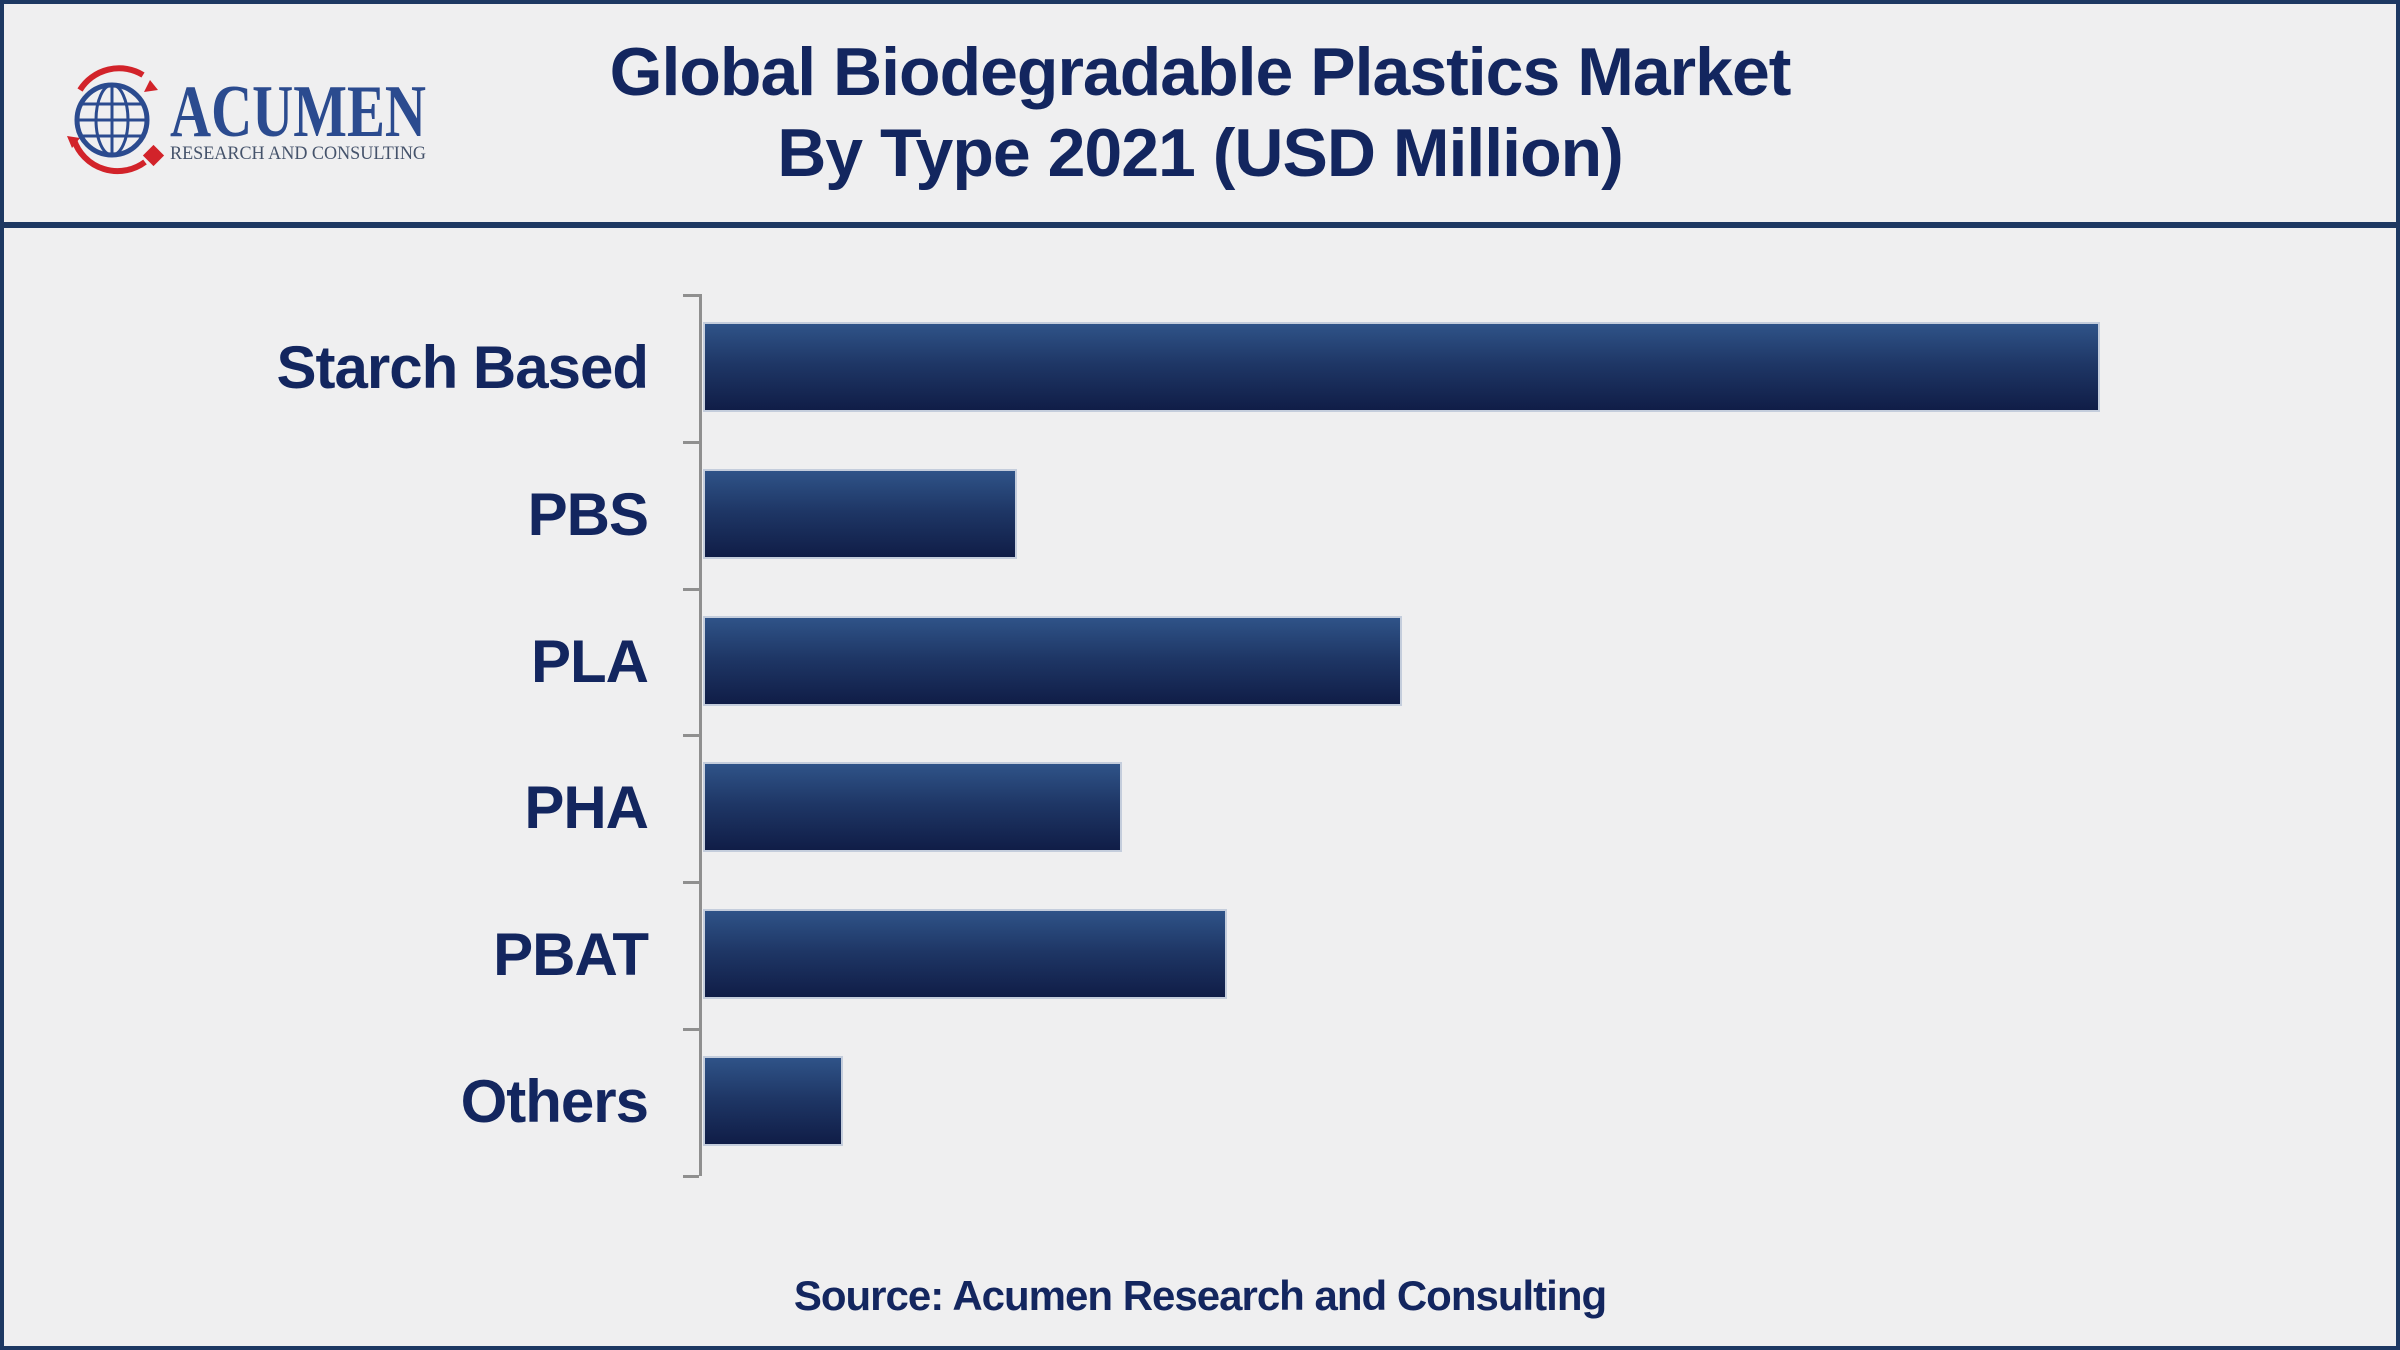  Describe the element at coordinates (298, 153) in the screenshot. I see `logo-tagline-text: RESEARCH AND CONSULTING` at that location.